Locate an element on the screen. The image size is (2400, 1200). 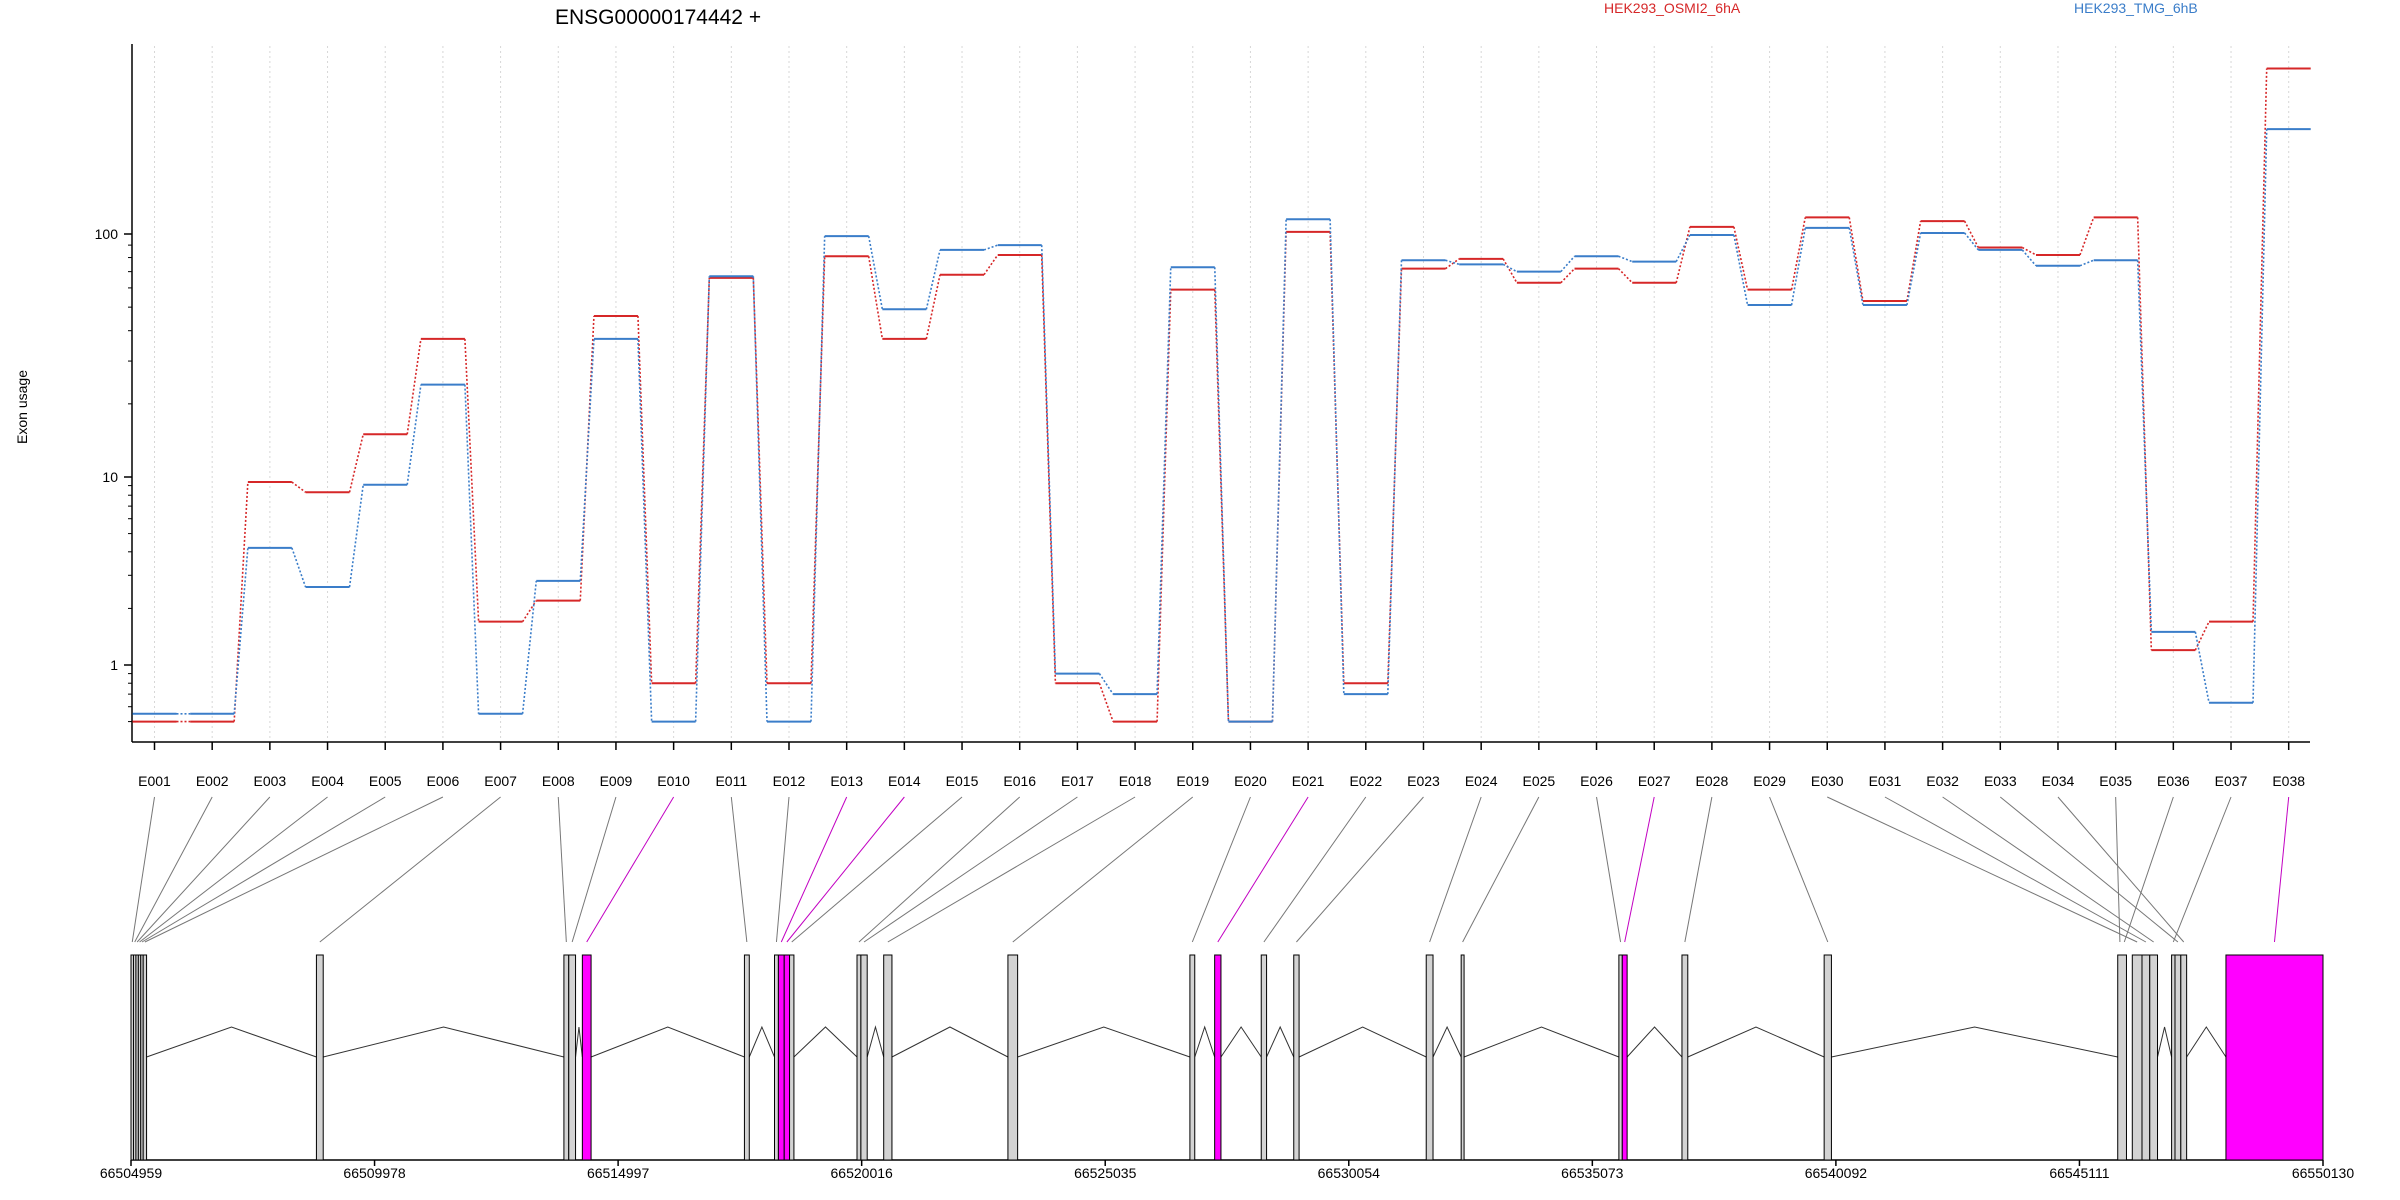
y-tick-label-100: 100 is located at coordinates (107, 234).